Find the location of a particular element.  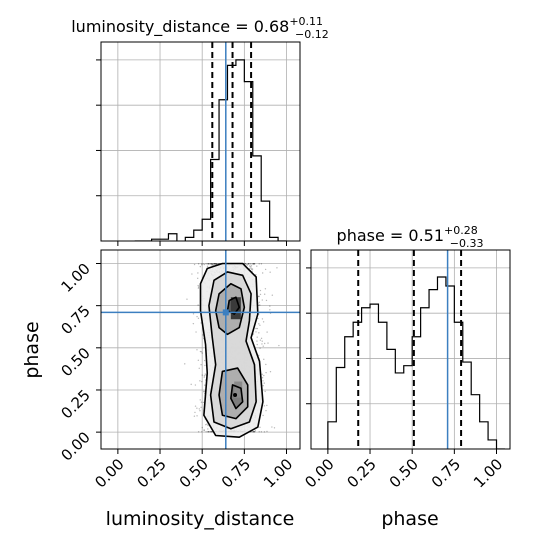

title-minus: −0.33 is located at coordinates (467, 243).